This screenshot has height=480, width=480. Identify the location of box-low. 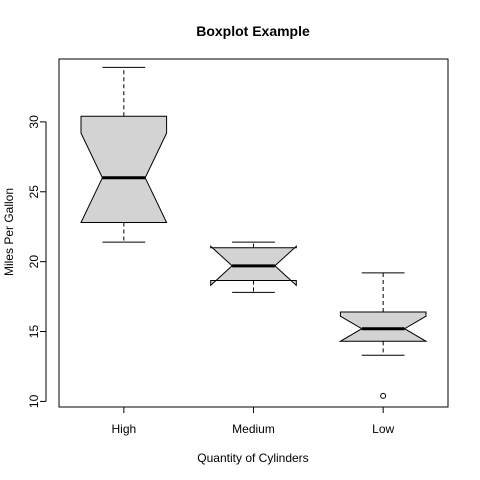
(383, 335).